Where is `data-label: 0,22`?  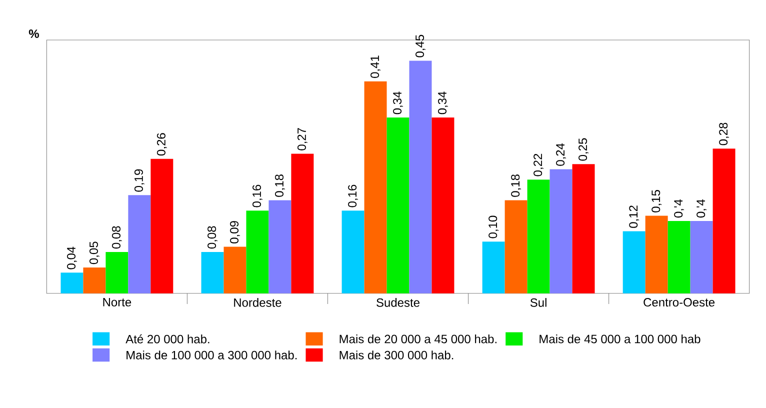 data-label: 0,22 is located at coordinates (539, 165).